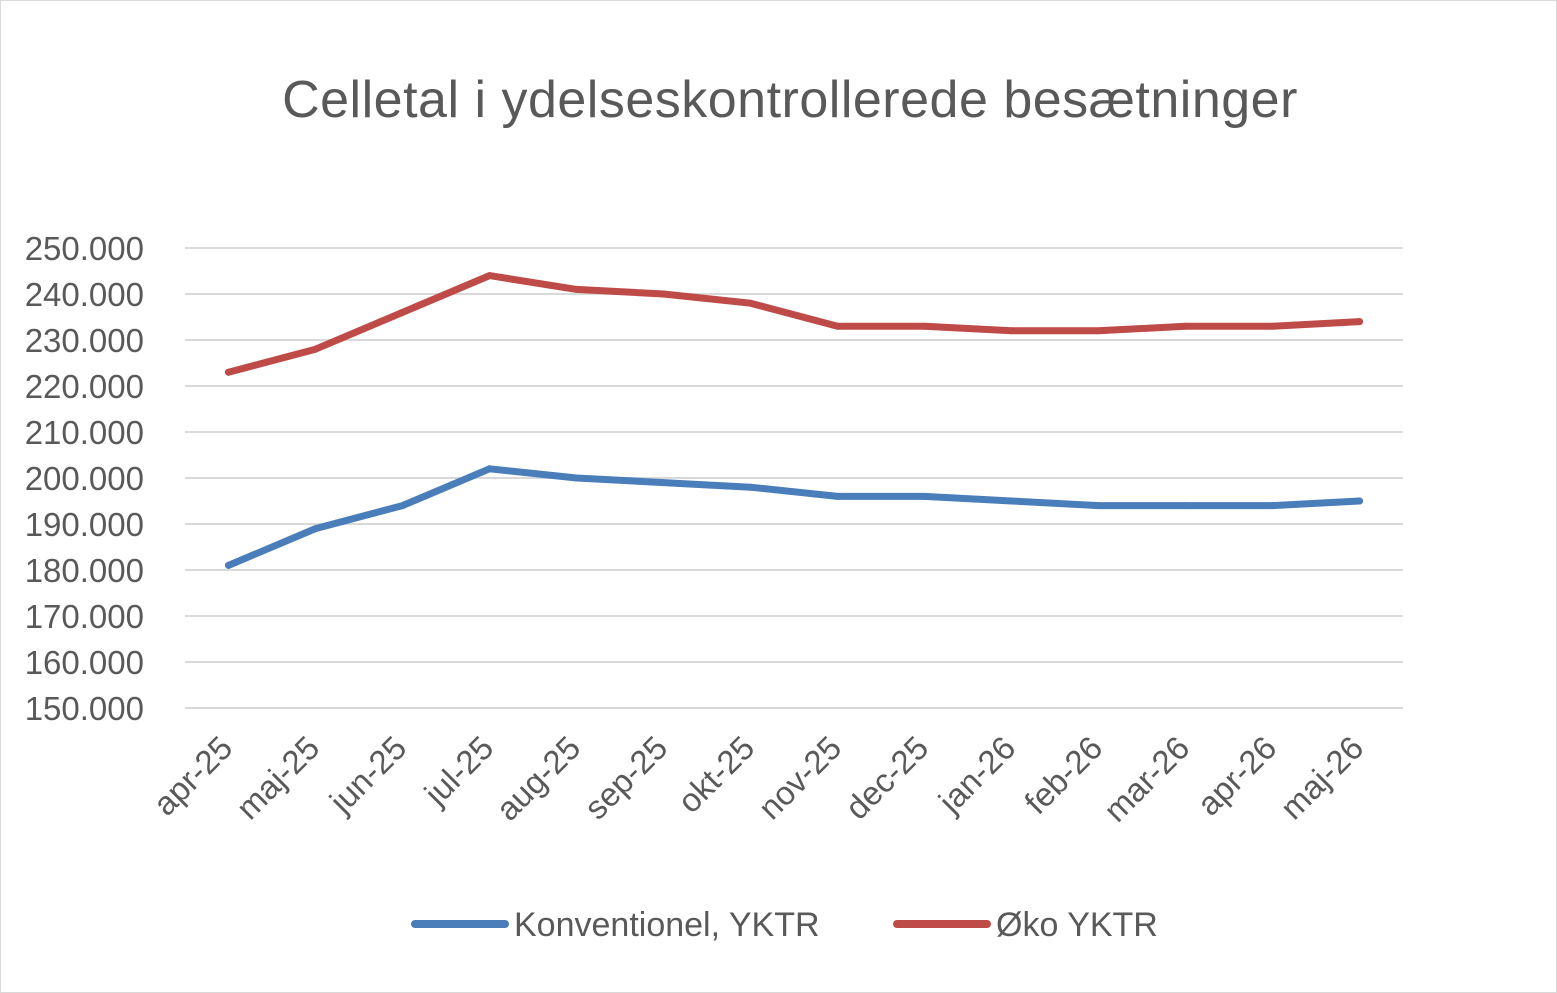  Describe the element at coordinates (84, 248) in the screenshot. I see `y-tick-label: 250.000` at that location.